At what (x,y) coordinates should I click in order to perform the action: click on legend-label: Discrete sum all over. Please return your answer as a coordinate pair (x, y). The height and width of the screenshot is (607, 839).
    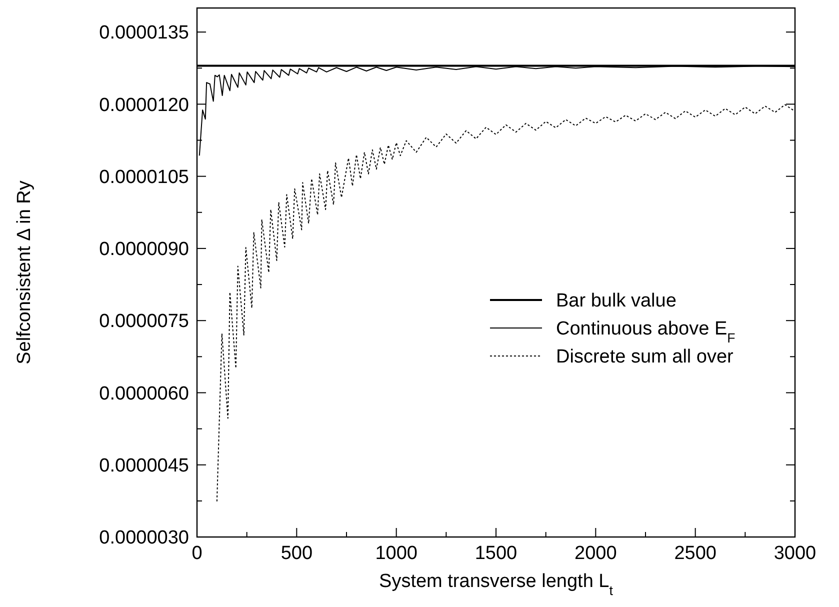
    Looking at the image, I should click on (645, 357).